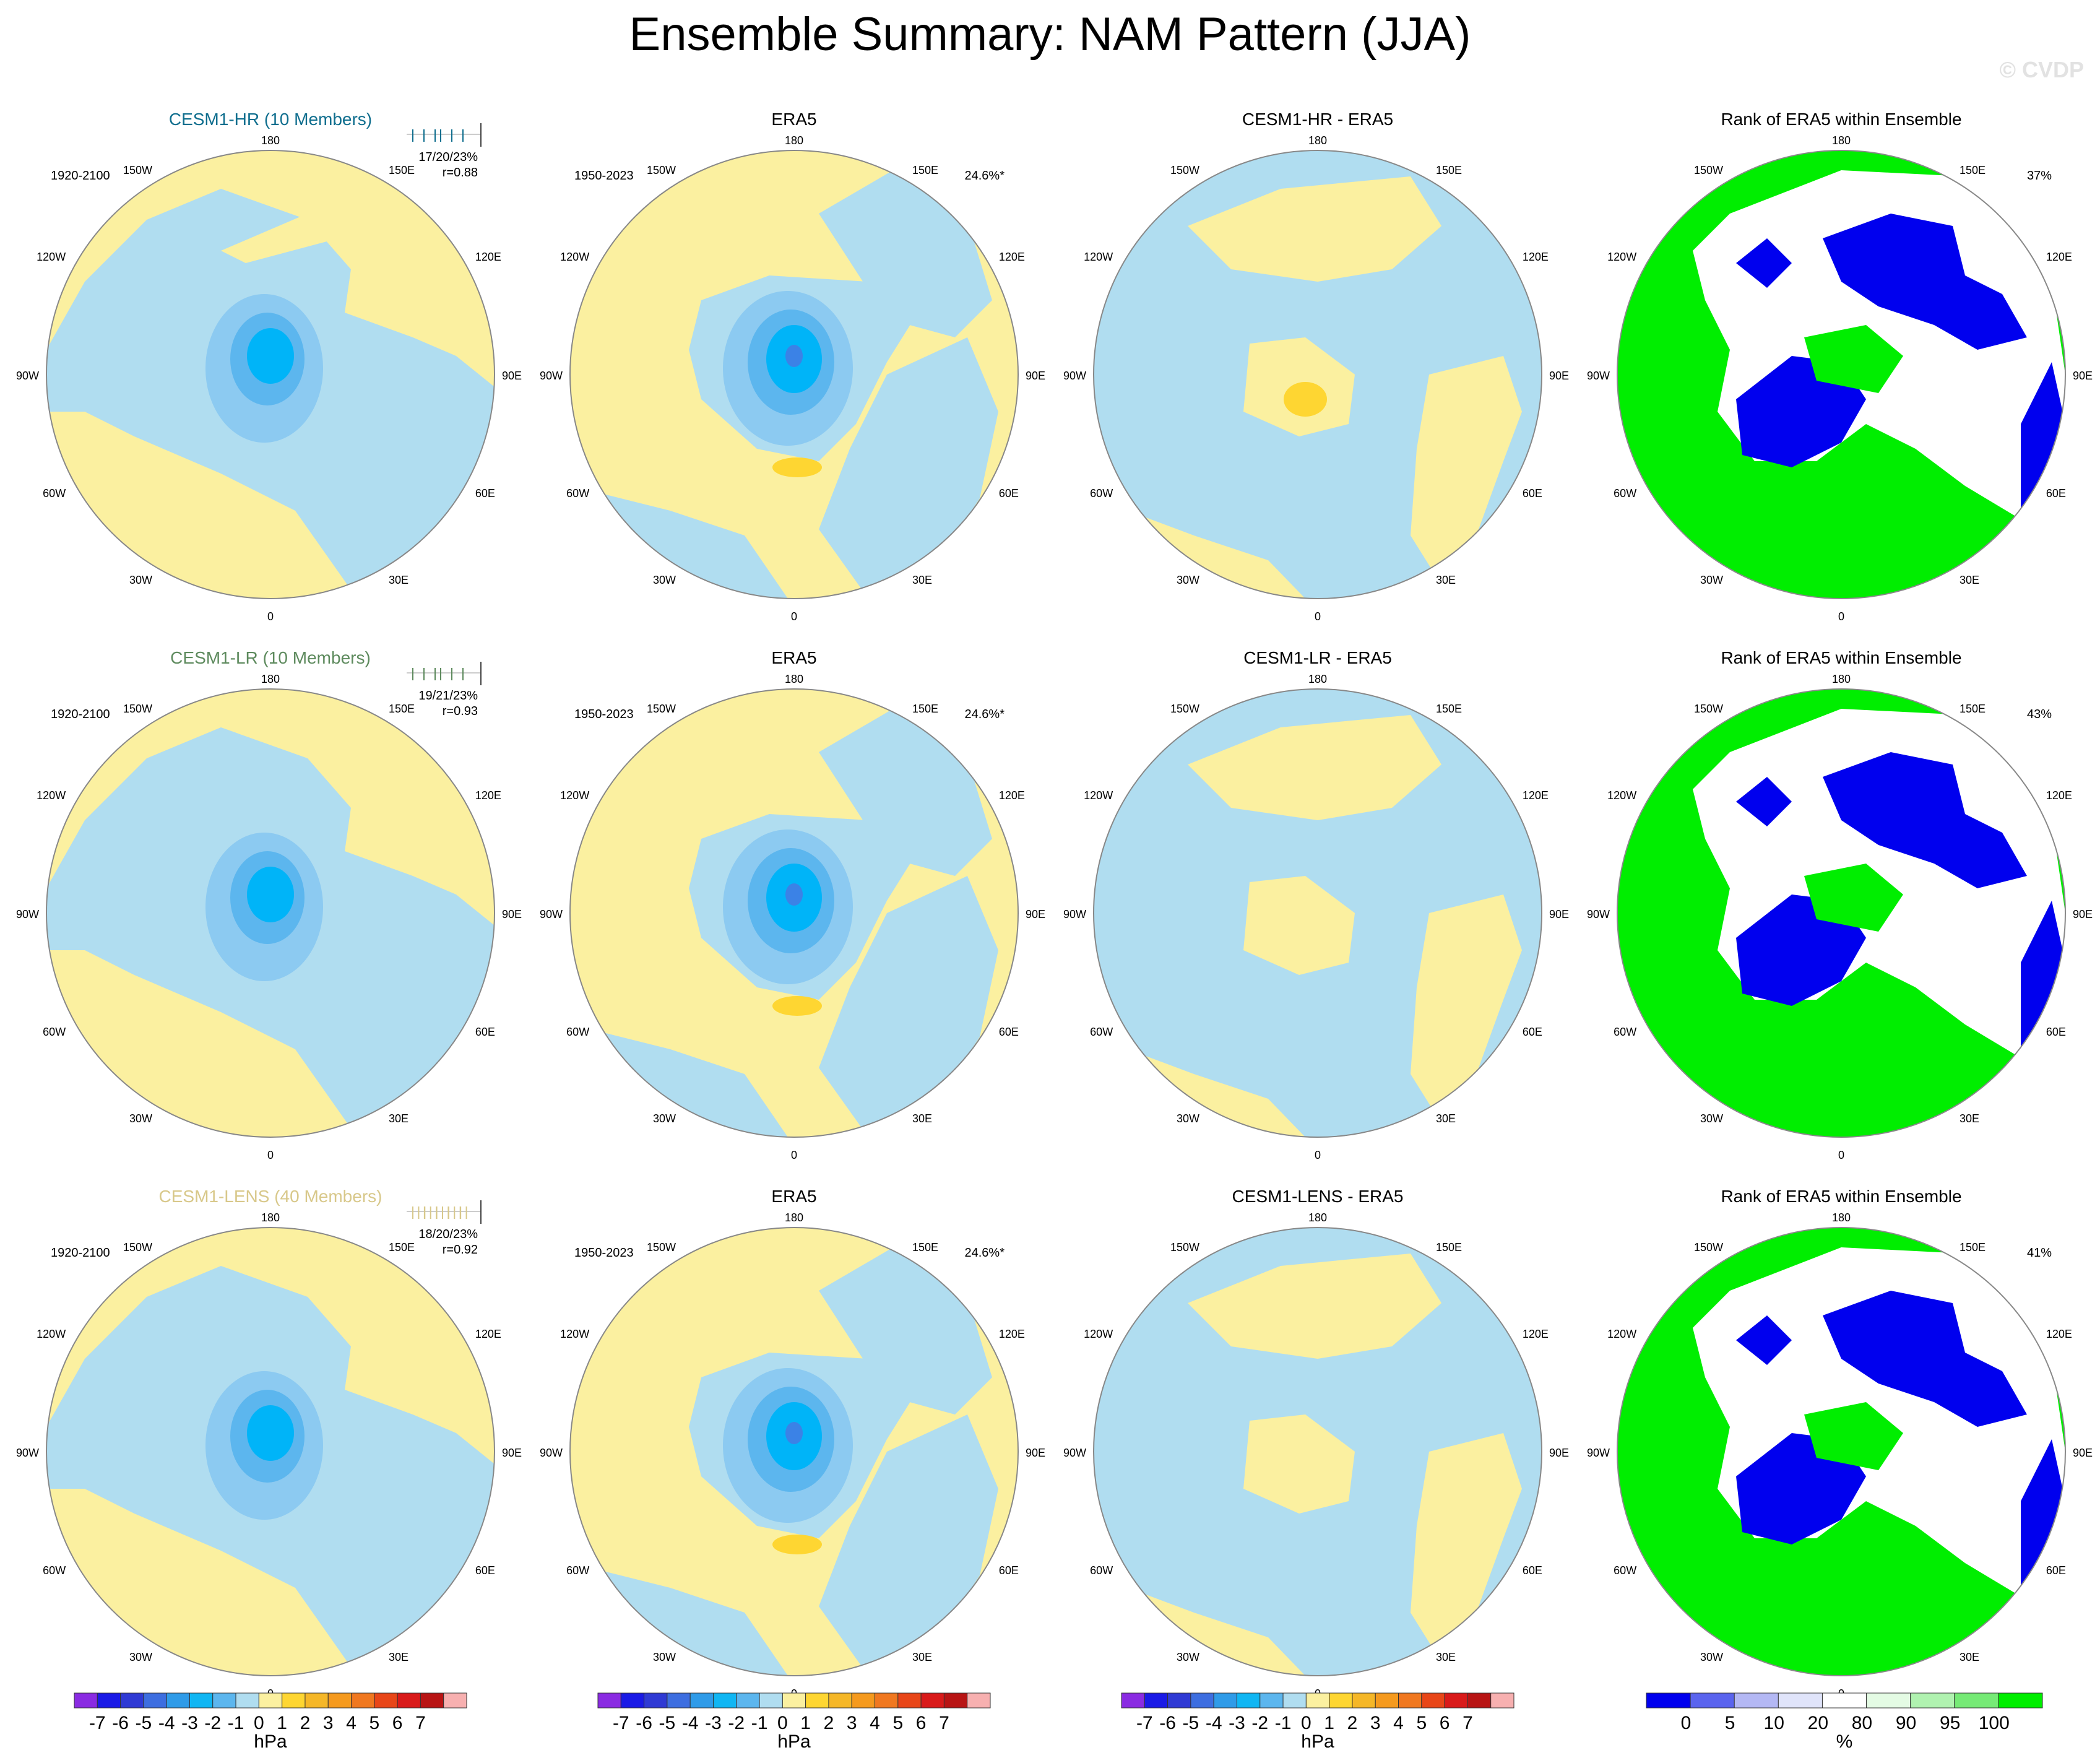 This screenshot has width=2100, height=1763. I want to click on colorbar-tick-label: 6, so click(1445, 1723).